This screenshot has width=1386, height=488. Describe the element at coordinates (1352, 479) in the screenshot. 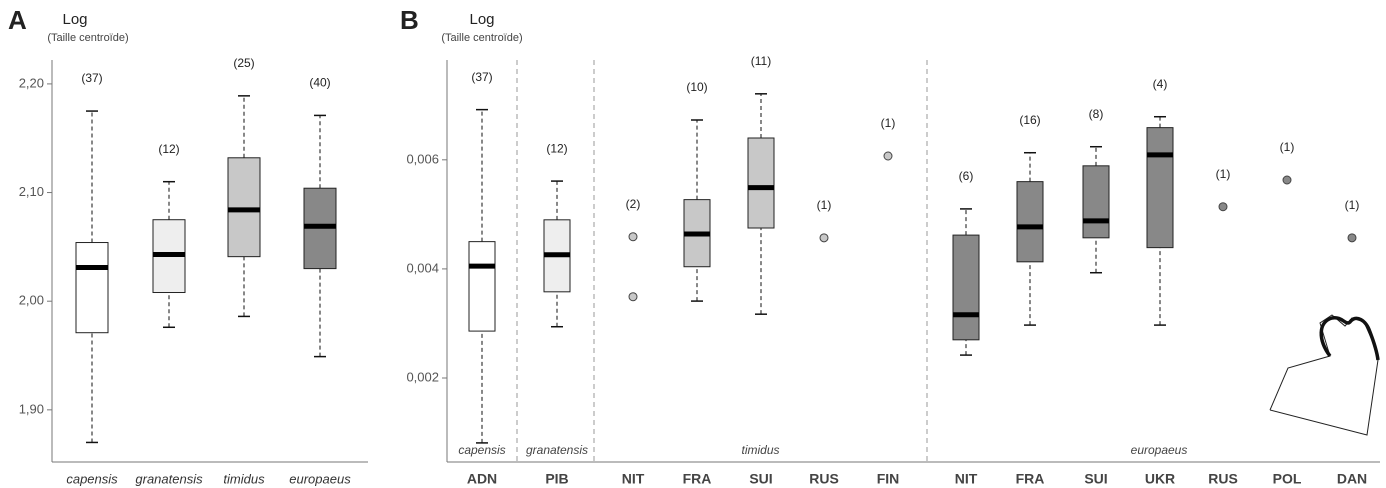

I see `x-tick-label: DAN` at that location.